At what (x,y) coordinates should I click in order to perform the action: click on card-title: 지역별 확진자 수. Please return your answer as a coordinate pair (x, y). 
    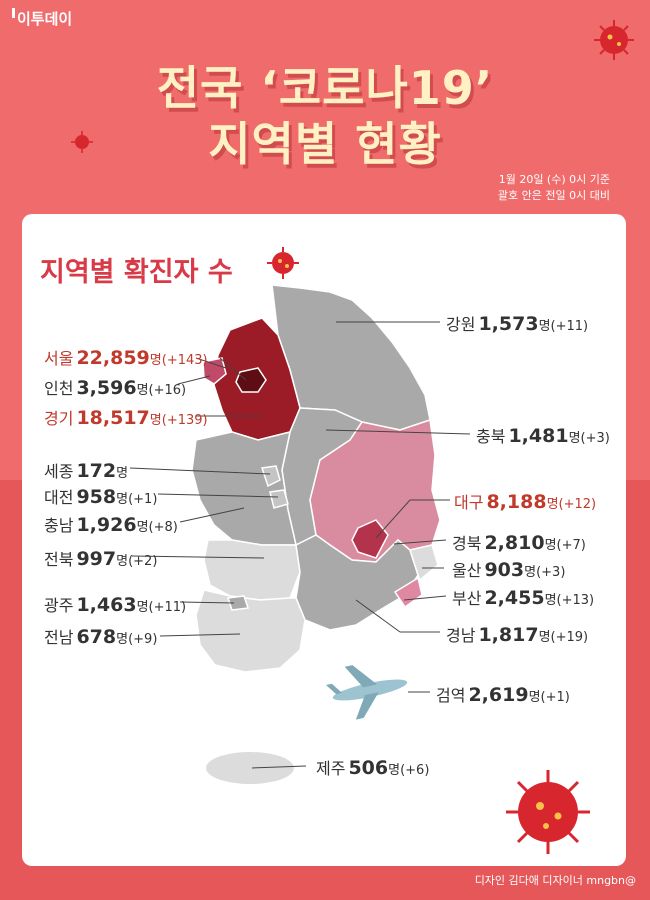
    Looking at the image, I should click on (136, 272).